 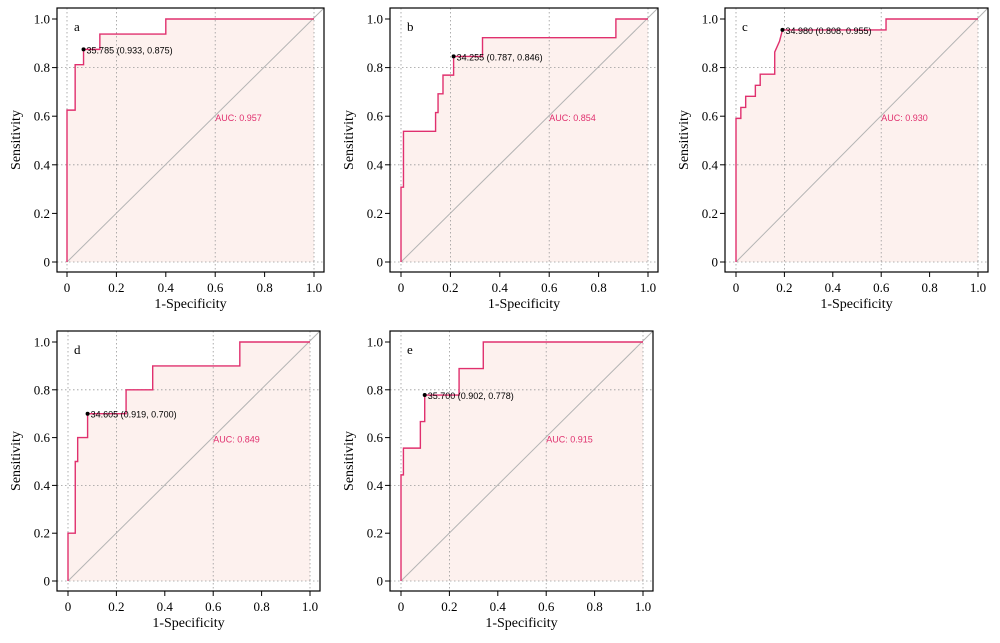 What do you see at coordinates (500, 57) in the screenshot?
I see `threshold-label: 34.255 (0.787, 0.846)` at bounding box center [500, 57].